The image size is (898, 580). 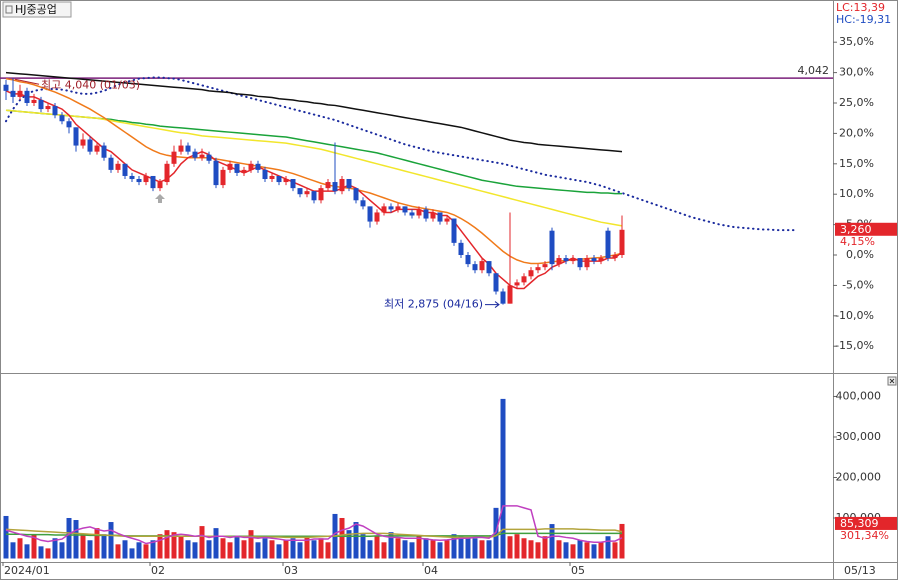 What do you see at coordinates (431, 570) in the screenshot?
I see `x-tick-label: 04` at bounding box center [431, 570].